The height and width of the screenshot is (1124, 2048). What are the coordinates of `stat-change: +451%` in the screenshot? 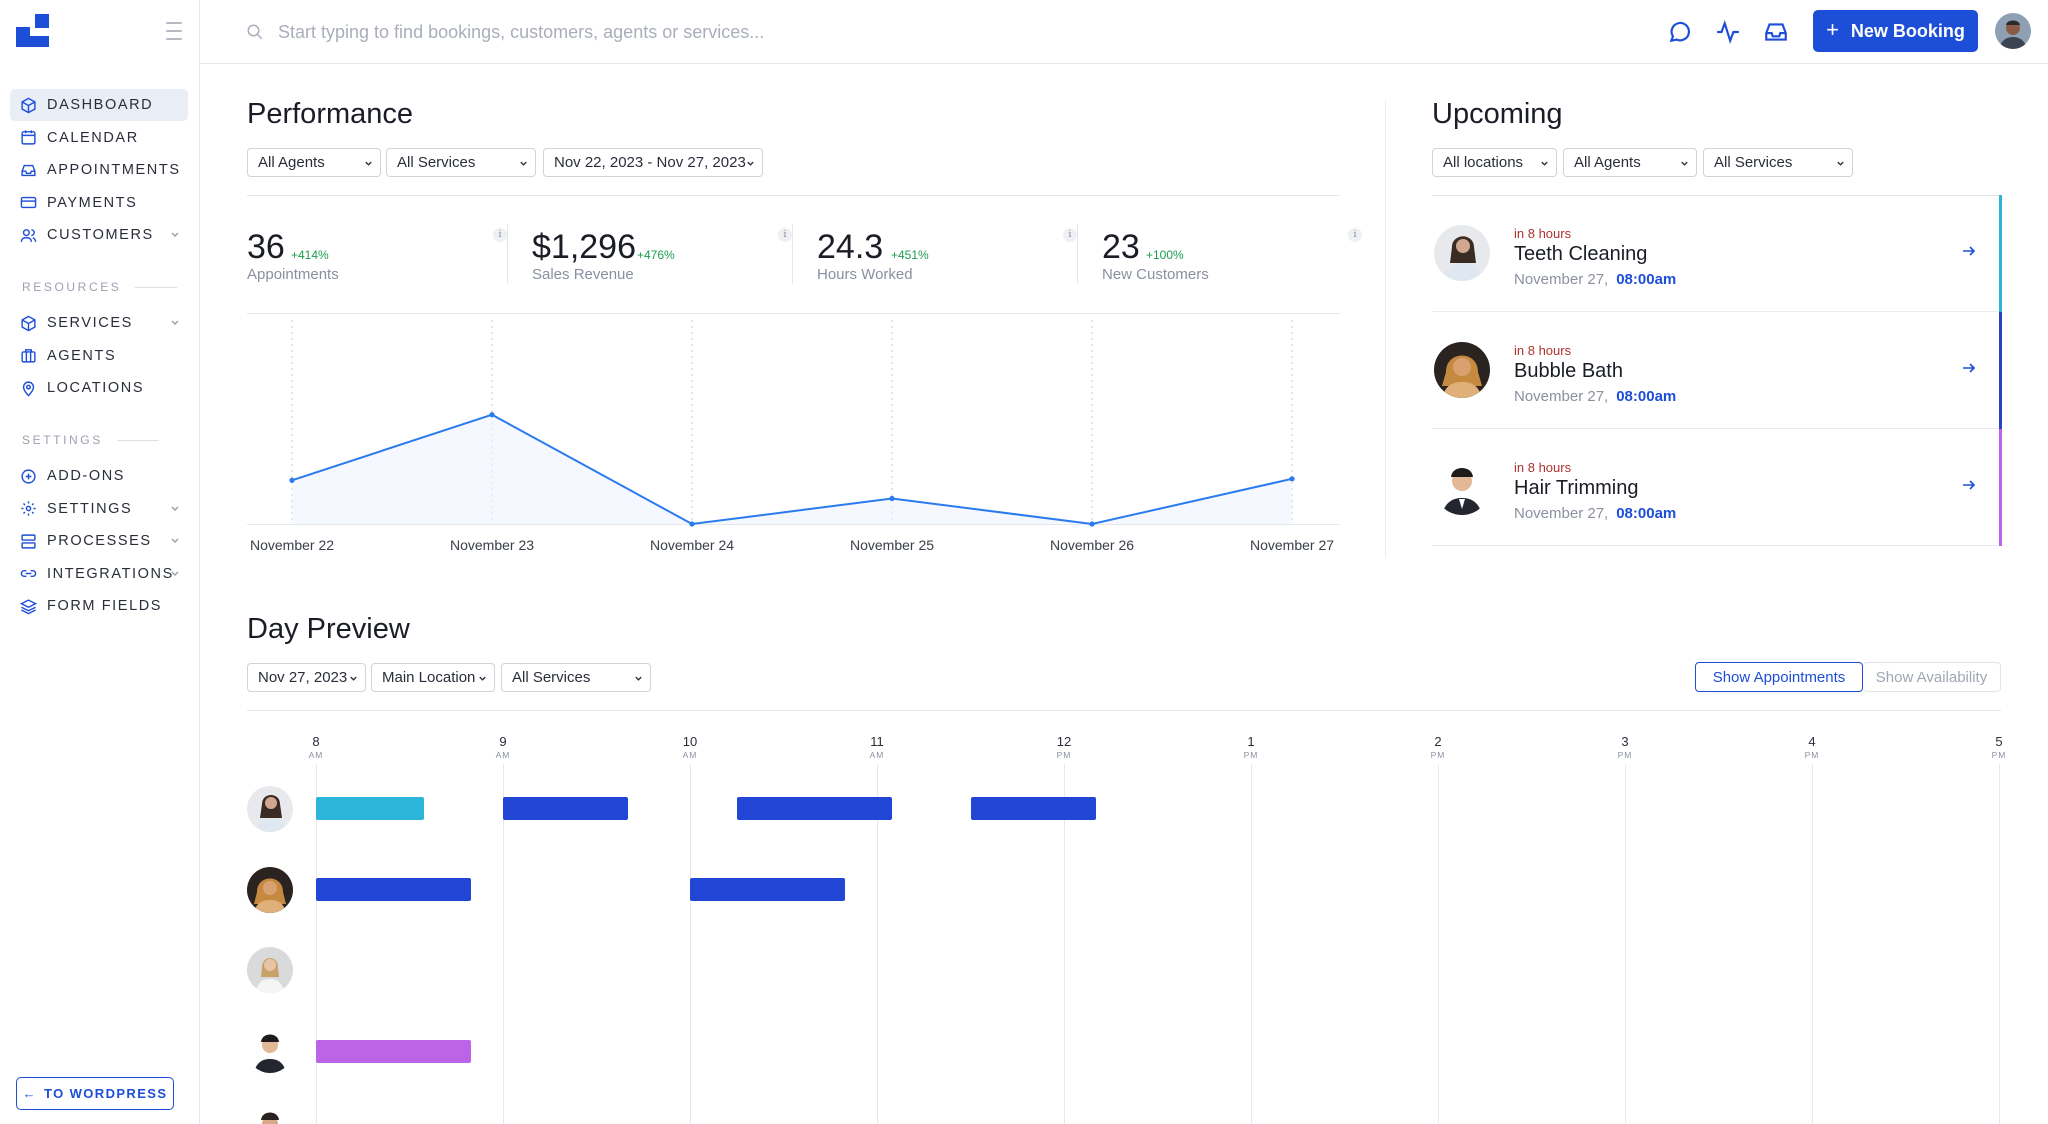 It's located at (910, 255).